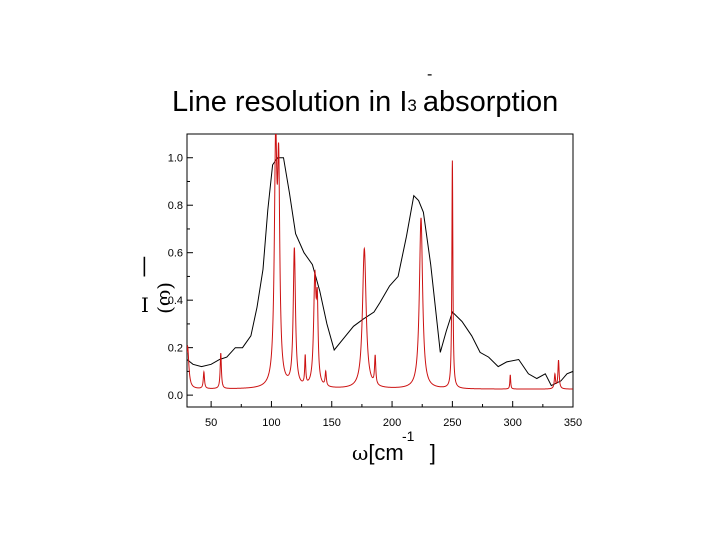 This screenshot has width=720, height=540. What do you see at coordinates (386, 452) in the screenshot?
I see `x-axis-label-open: [cm` at bounding box center [386, 452].